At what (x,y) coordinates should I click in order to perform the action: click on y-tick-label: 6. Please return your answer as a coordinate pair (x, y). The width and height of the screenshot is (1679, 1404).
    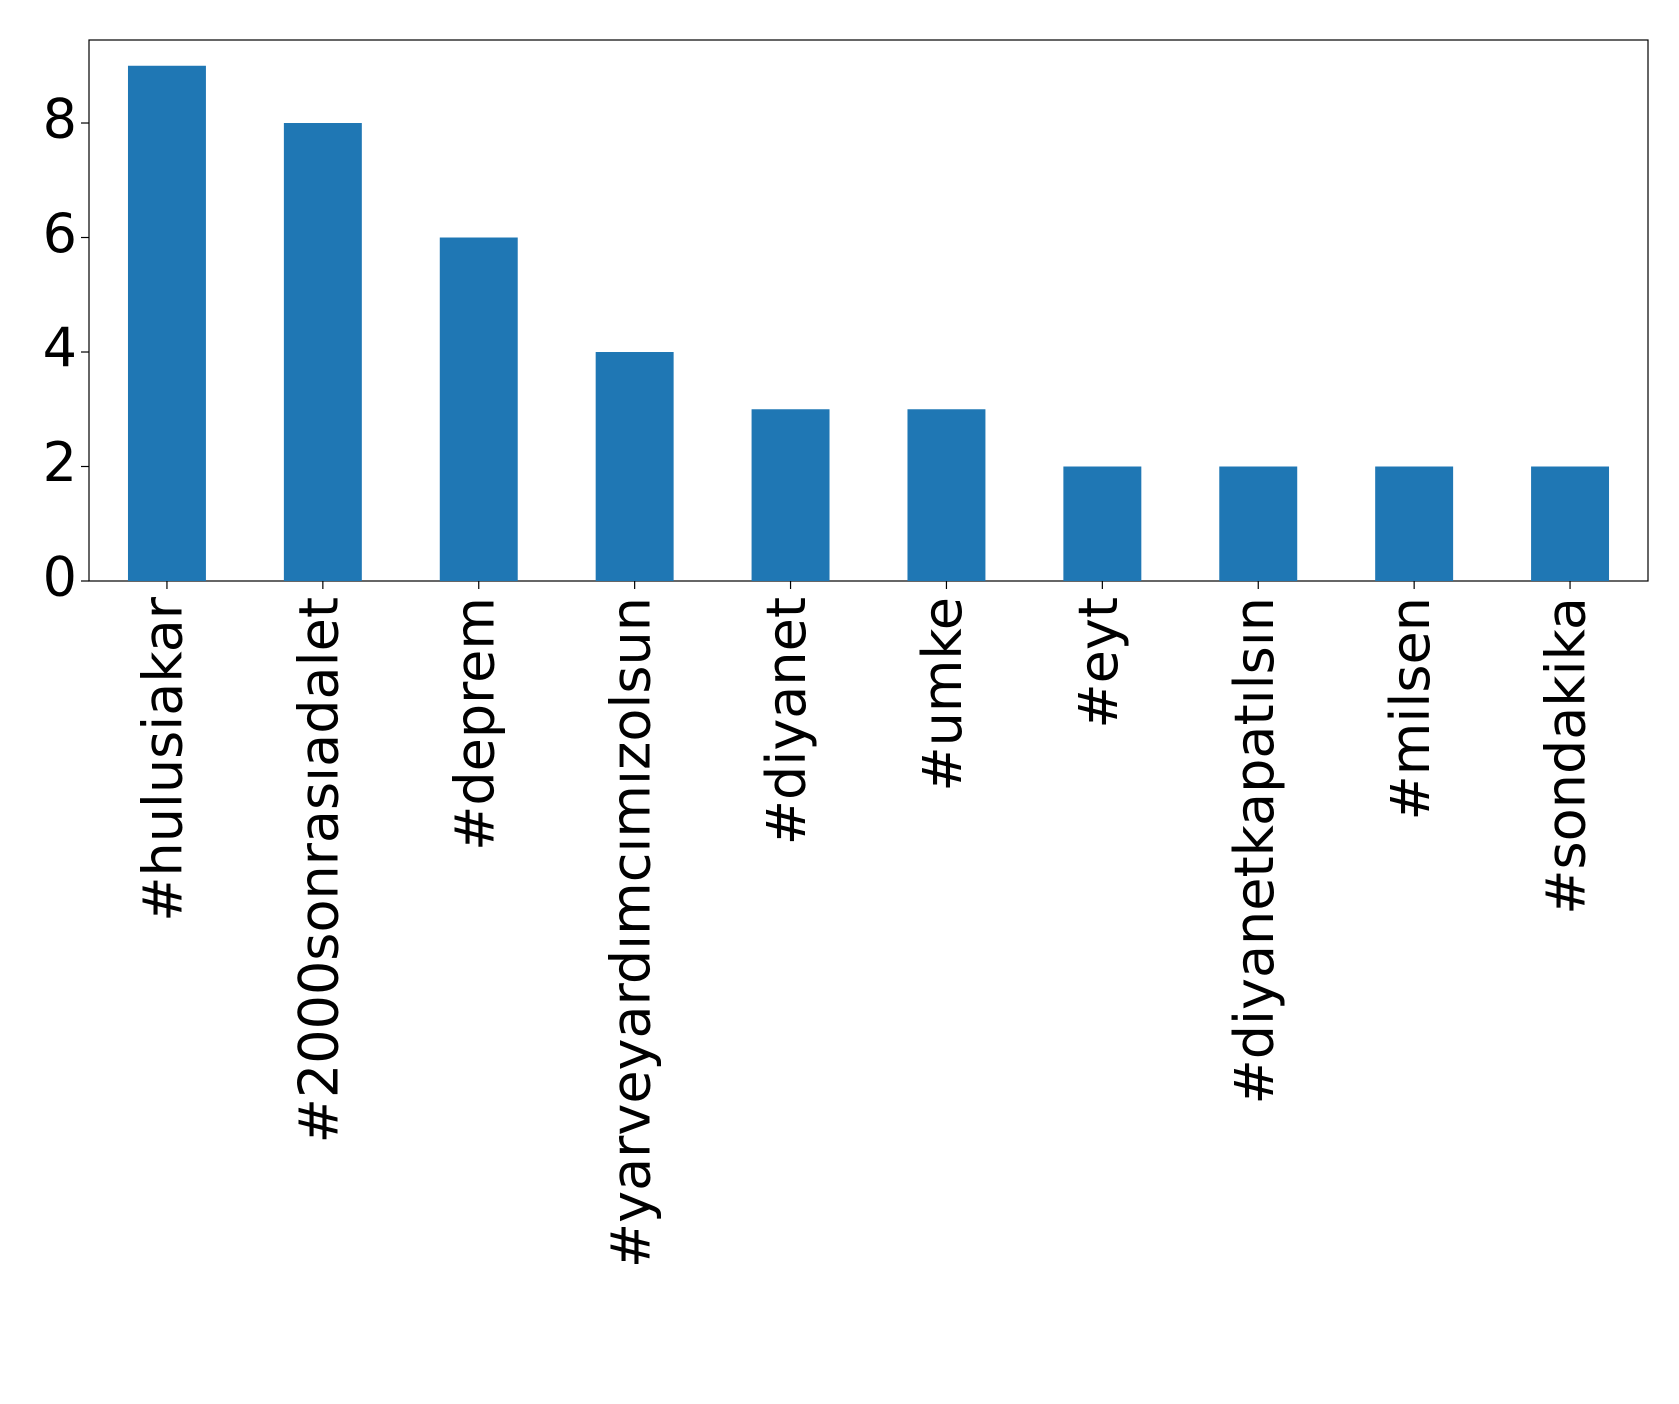
    Looking at the image, I should click on (60, 233).